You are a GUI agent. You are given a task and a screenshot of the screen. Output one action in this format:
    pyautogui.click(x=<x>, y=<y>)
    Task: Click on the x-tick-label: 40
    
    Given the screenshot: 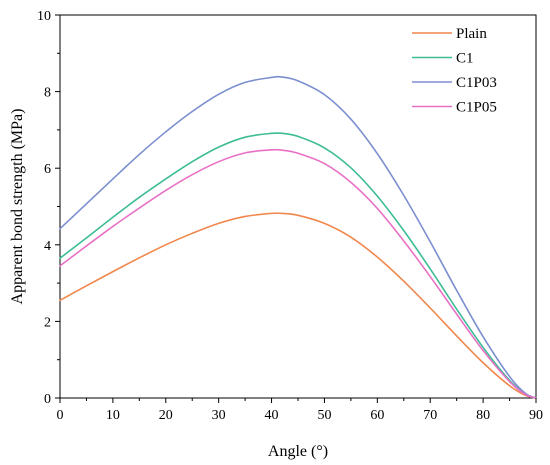 What is the action you would take?
    pyautogui.click(x=272, y=415)
    